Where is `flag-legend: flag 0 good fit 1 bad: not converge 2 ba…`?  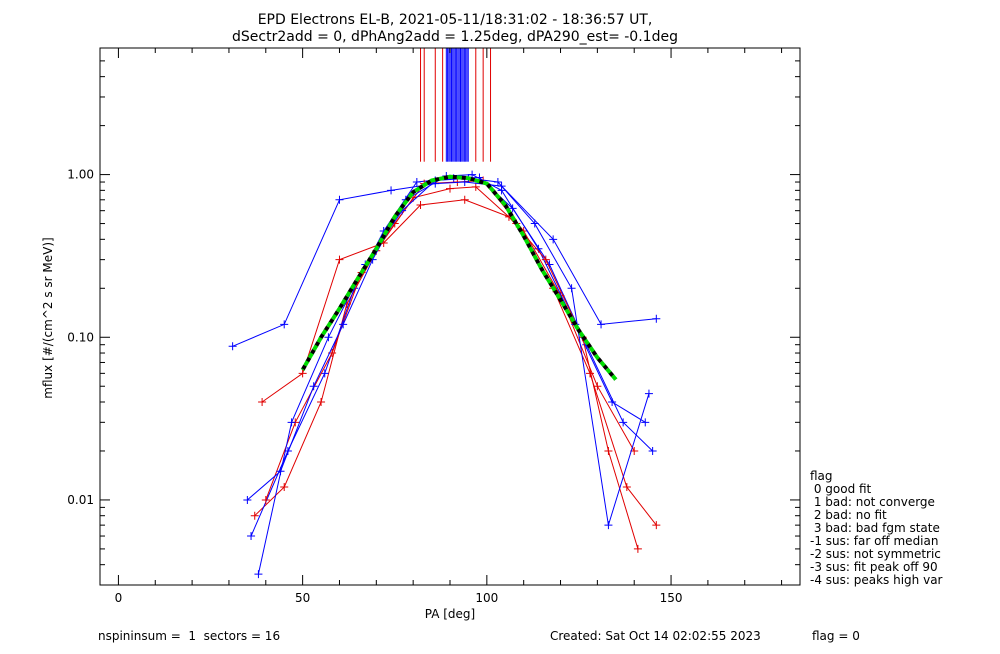 flag-legend: flag 0 good fit 1 bad: not converge 2 ba… is located at coordinates (876, 528).